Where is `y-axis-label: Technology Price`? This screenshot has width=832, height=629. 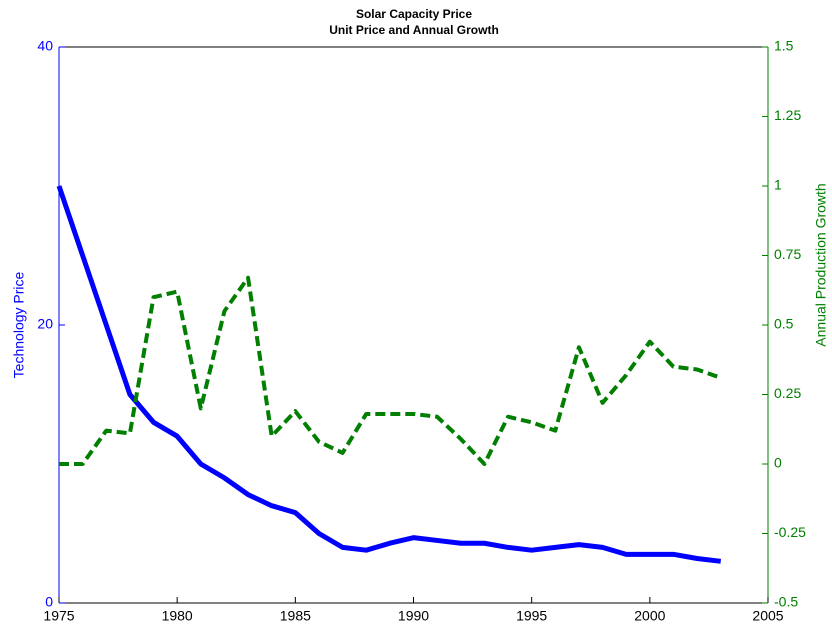
y-axis-label: Technology Price is located at coordinates (19, 324).